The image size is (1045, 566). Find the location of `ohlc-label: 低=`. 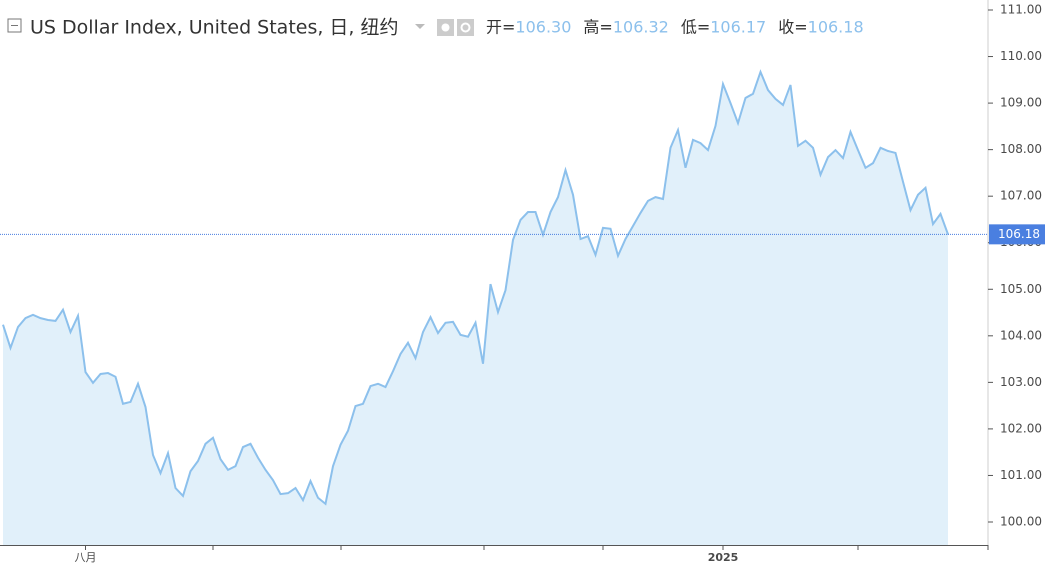

ohlc-label: 低= is located at coordinates (695, 27).